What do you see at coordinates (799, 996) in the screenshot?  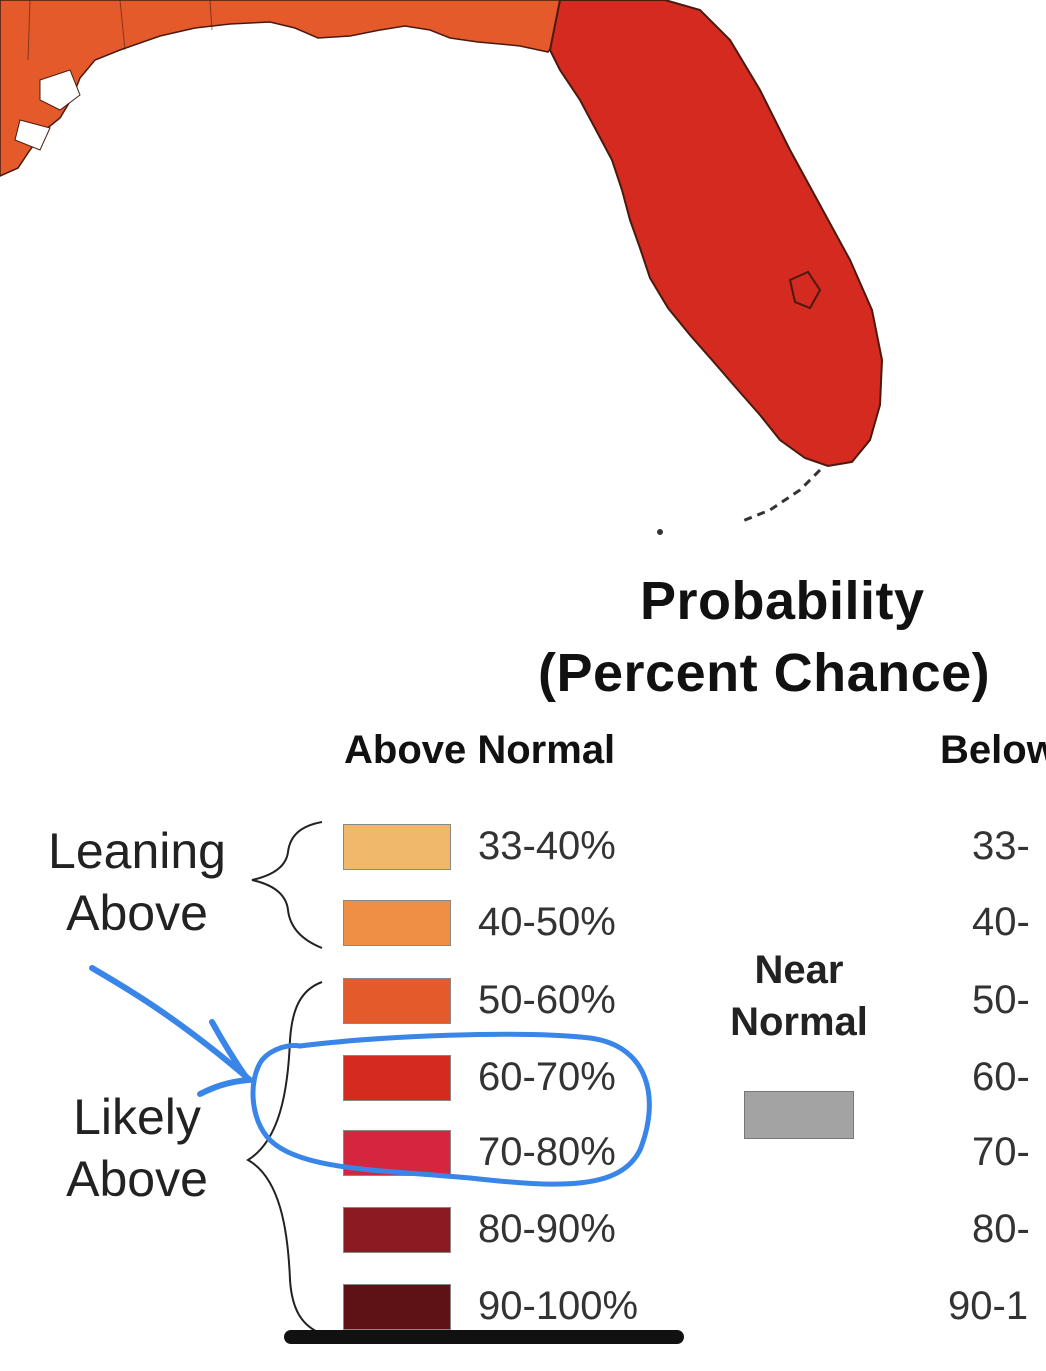 I see `near-normal-label: Near Normal` at bounding box center [799, 996].